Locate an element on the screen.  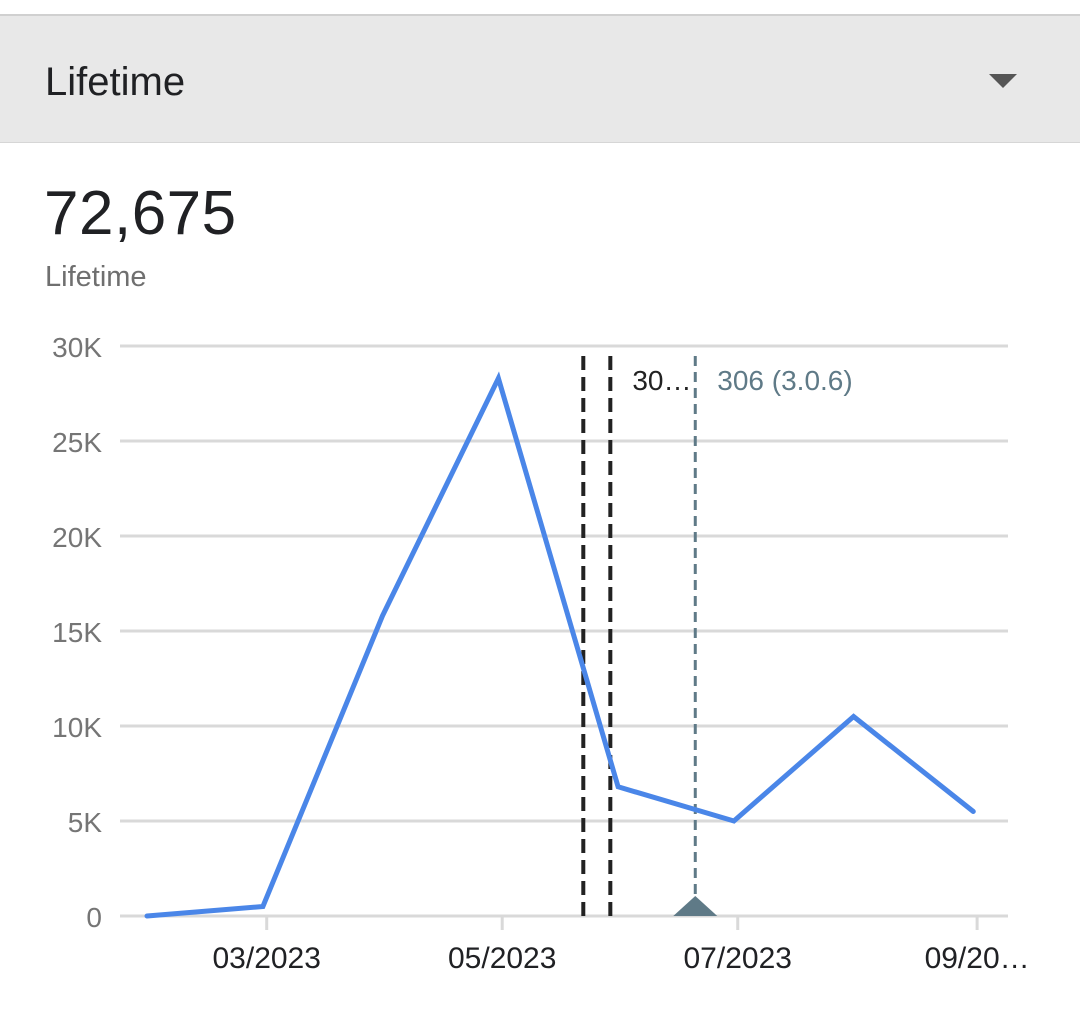
chevron-down-icon is located at coordinates (1003, 81).